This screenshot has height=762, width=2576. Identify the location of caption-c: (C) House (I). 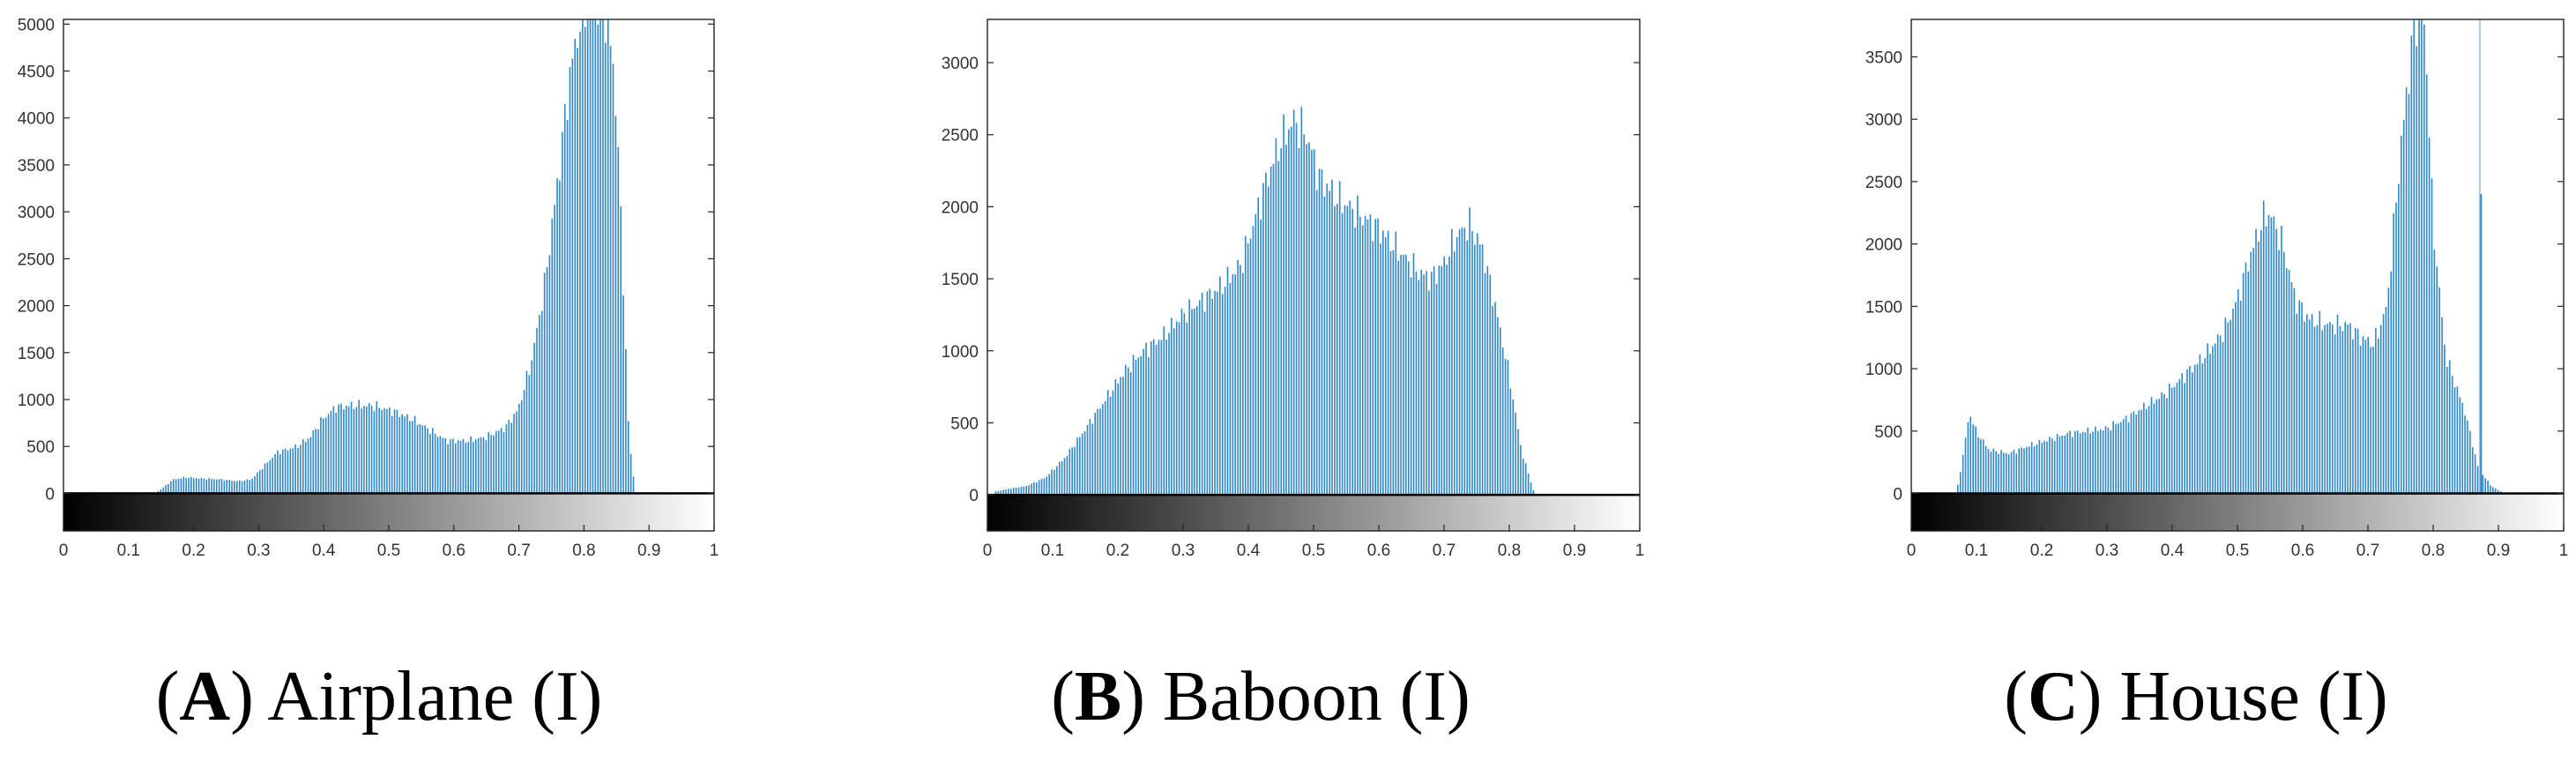
(2191, 697).